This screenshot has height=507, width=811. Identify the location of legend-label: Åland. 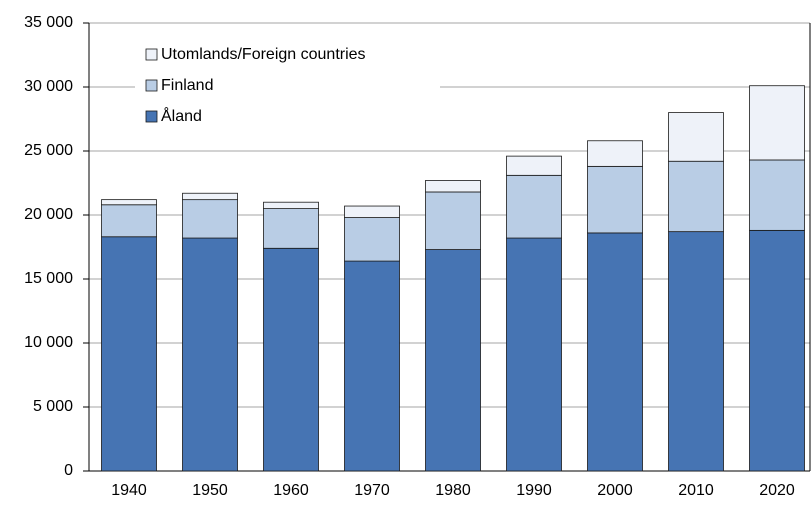
(181, 115).